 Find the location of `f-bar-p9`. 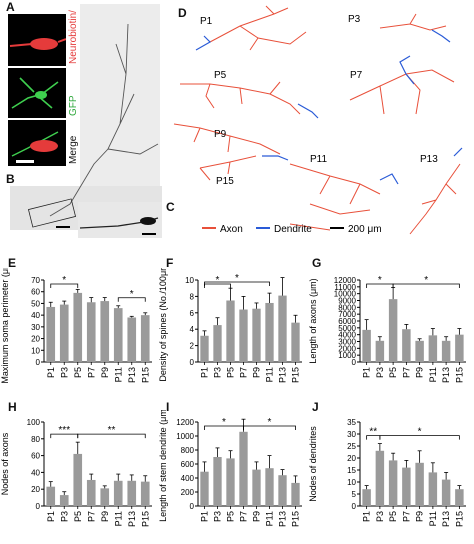

f-bar-p9 is located at coordinates (256, 335).